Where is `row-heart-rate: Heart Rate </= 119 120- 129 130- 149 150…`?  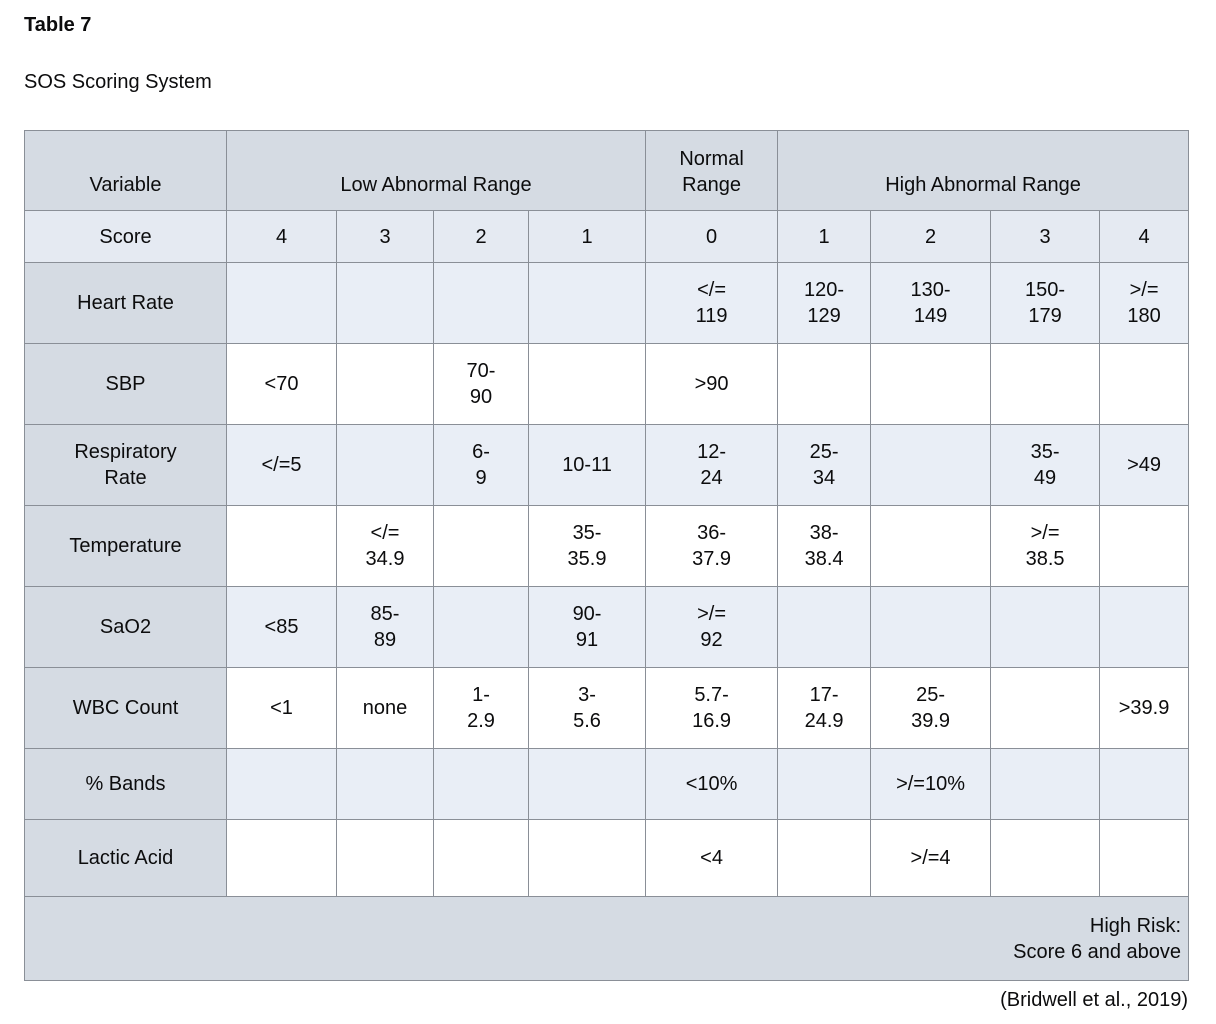 row-heart-rate: Heart Rate </= 119 120- 129 130- 149 150… is located at coordinates (607, 303).